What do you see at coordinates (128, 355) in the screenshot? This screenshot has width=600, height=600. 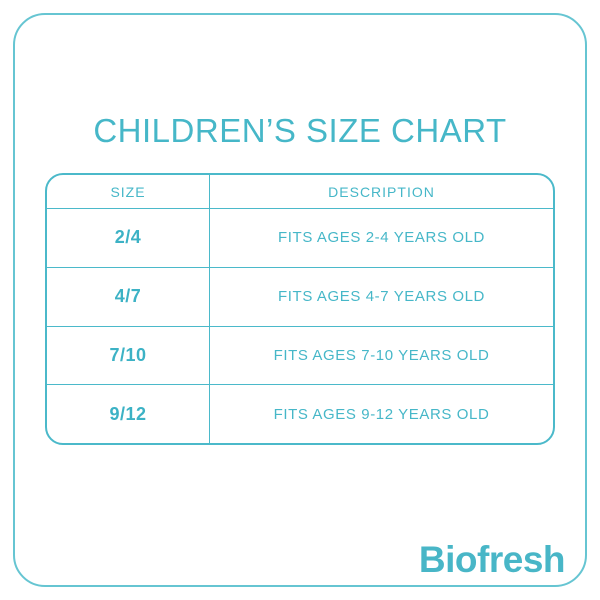 I see `size-cell: 7/10` at bounding box center [128, 355].